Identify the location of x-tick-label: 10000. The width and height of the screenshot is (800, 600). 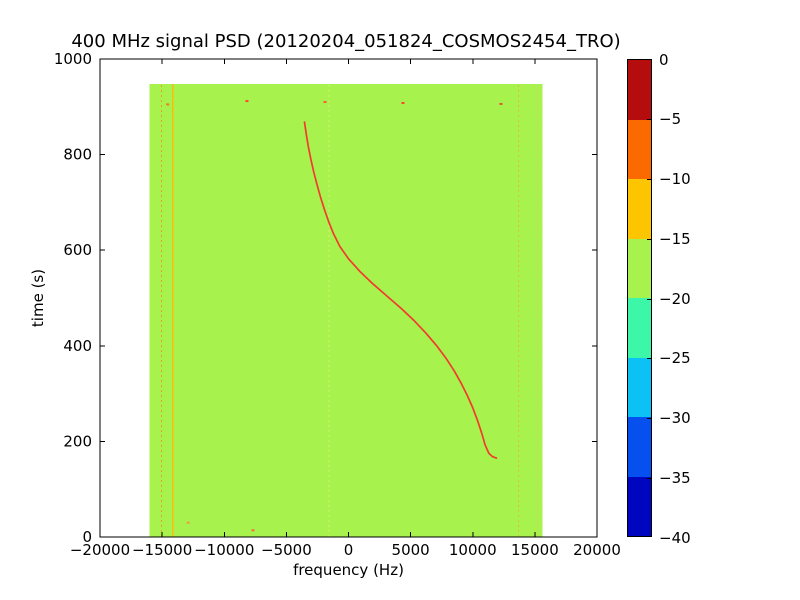
(473, 550).